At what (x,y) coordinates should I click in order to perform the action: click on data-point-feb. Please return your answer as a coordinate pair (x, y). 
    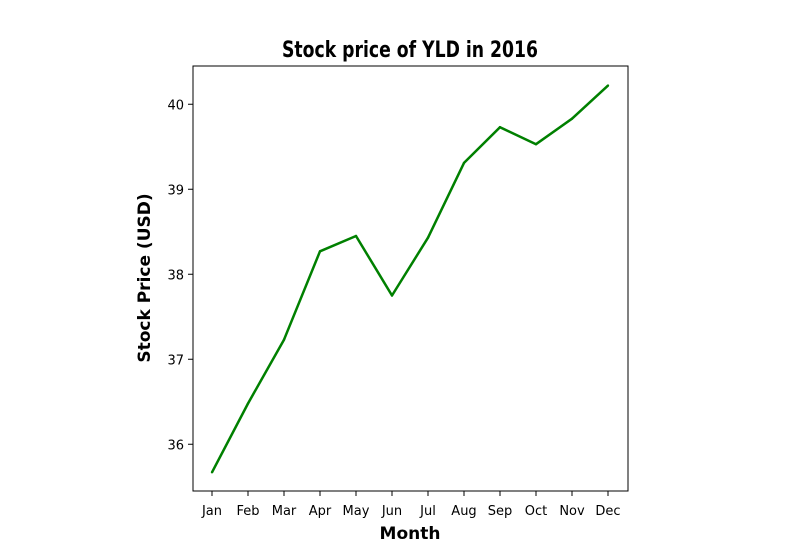
    Looking at the image, I should click on (248, 403).